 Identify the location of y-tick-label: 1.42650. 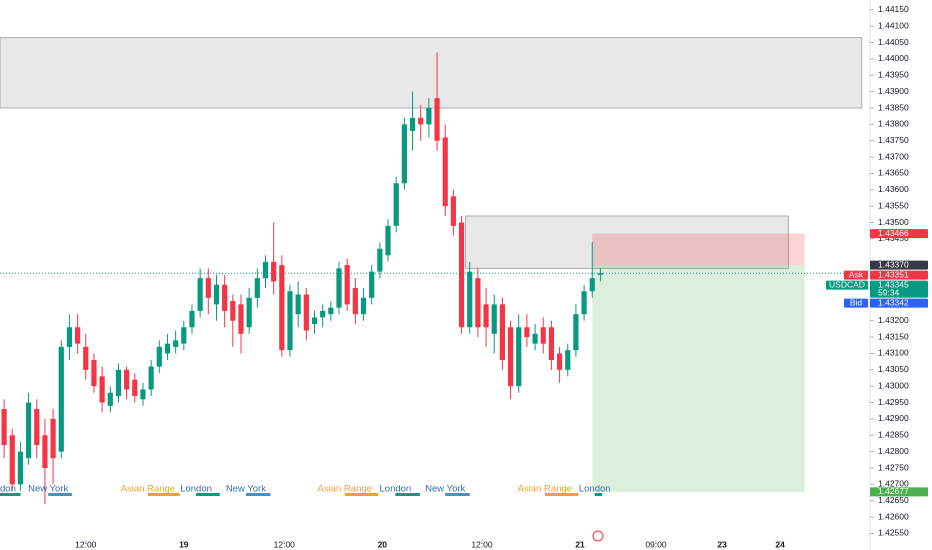
(893, 500).